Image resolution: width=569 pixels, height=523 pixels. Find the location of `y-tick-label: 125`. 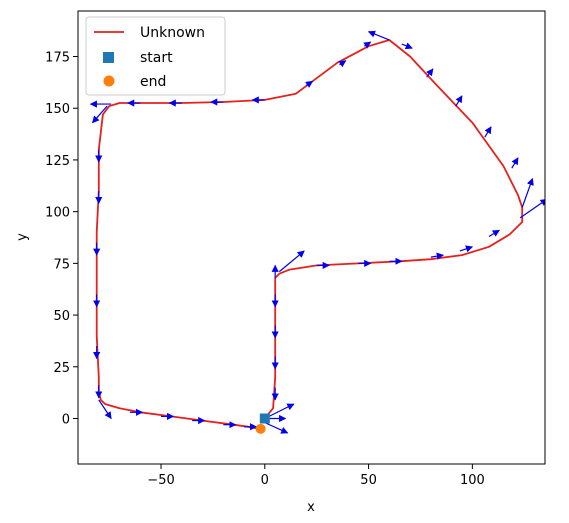

y-tick-label: 125 is located at coordinates (57, 161).